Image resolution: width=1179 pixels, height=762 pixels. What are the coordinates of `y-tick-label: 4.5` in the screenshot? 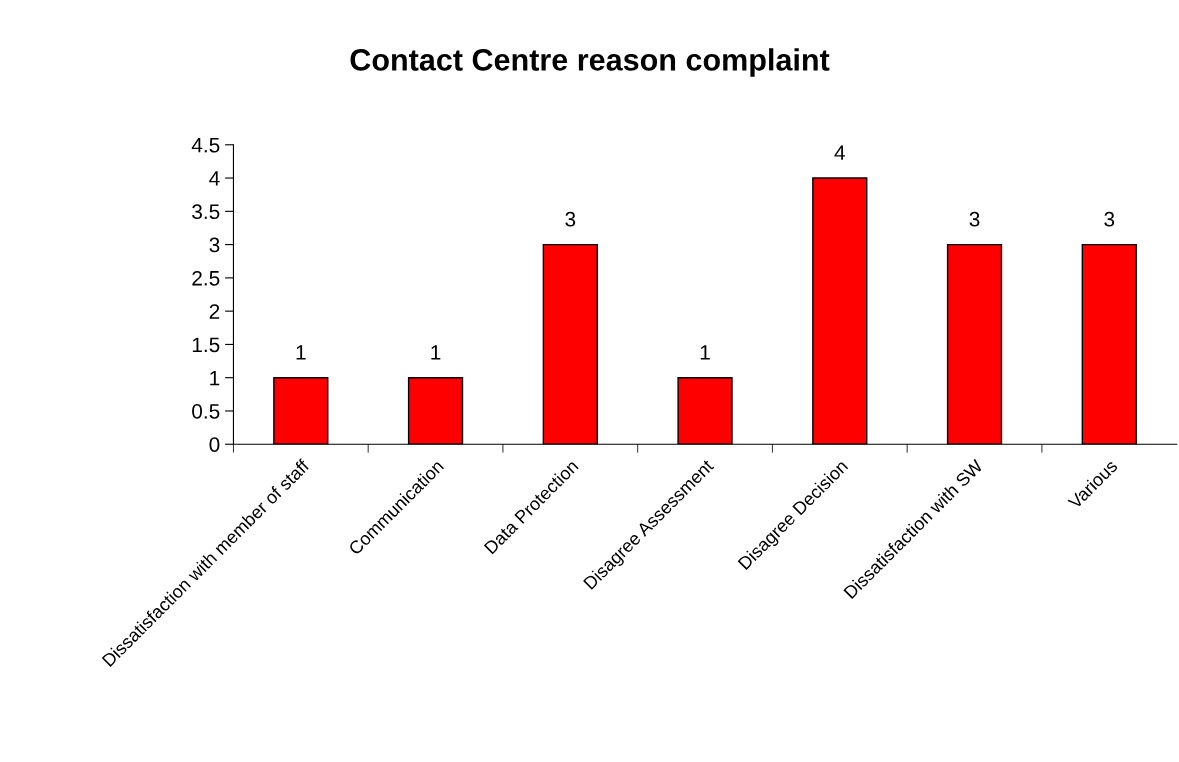 It's located at (205, 145).